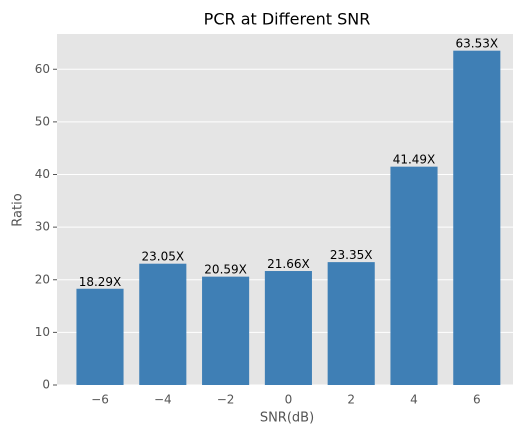  I want to click on y-tick-label: 0, so click(46, 385).